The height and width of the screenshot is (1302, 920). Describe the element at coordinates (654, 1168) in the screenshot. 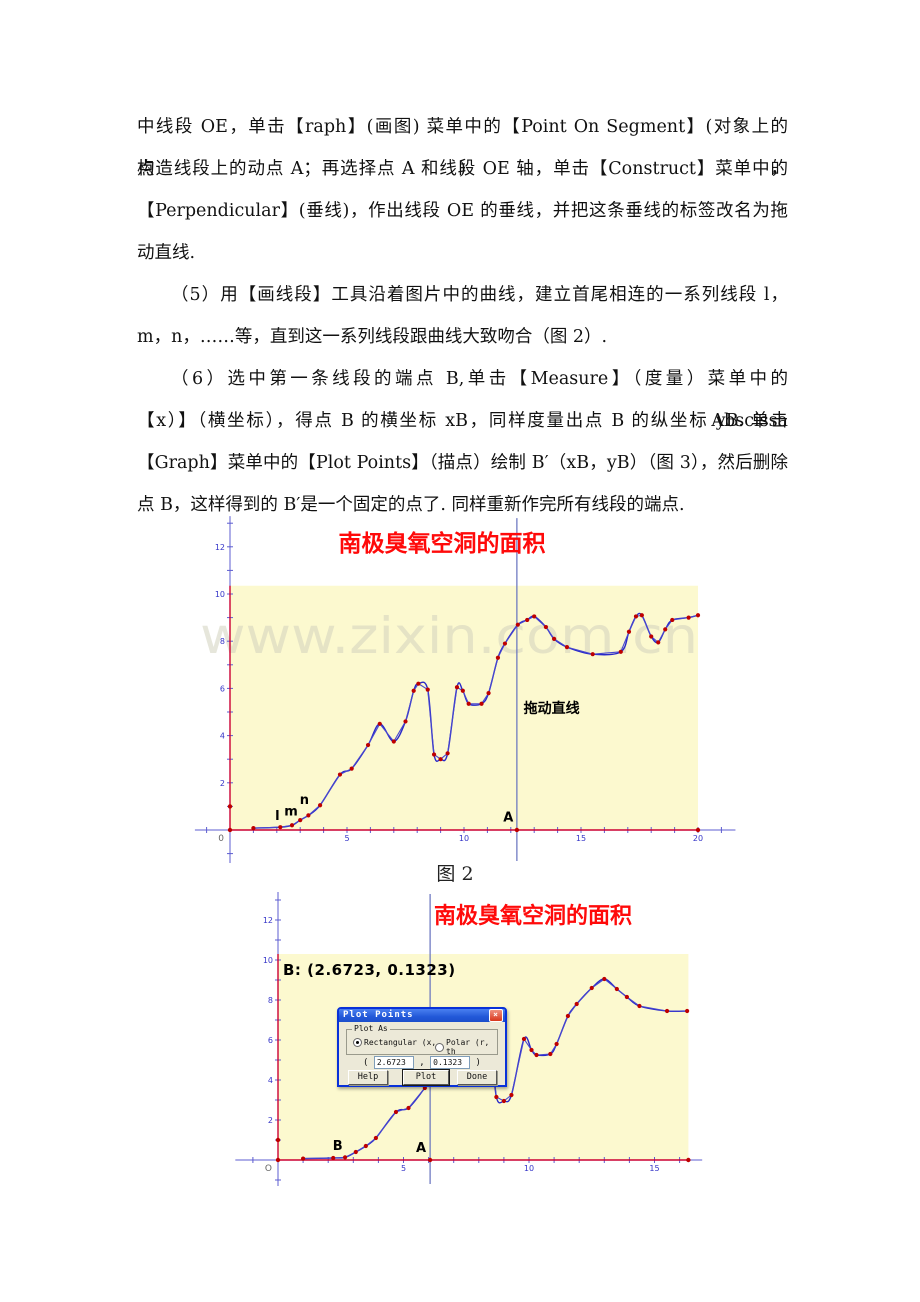

I see `x-tick-label: 15` at that location.